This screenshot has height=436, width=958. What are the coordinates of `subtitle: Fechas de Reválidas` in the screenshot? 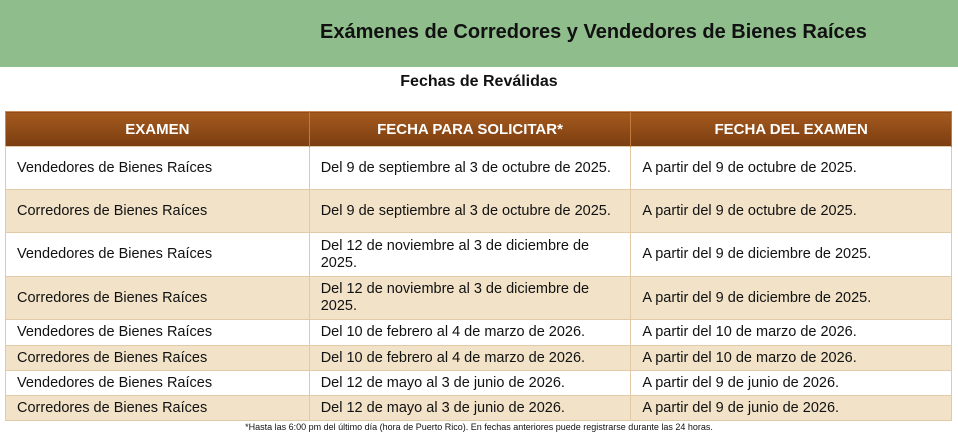 It's located at (479, 81).